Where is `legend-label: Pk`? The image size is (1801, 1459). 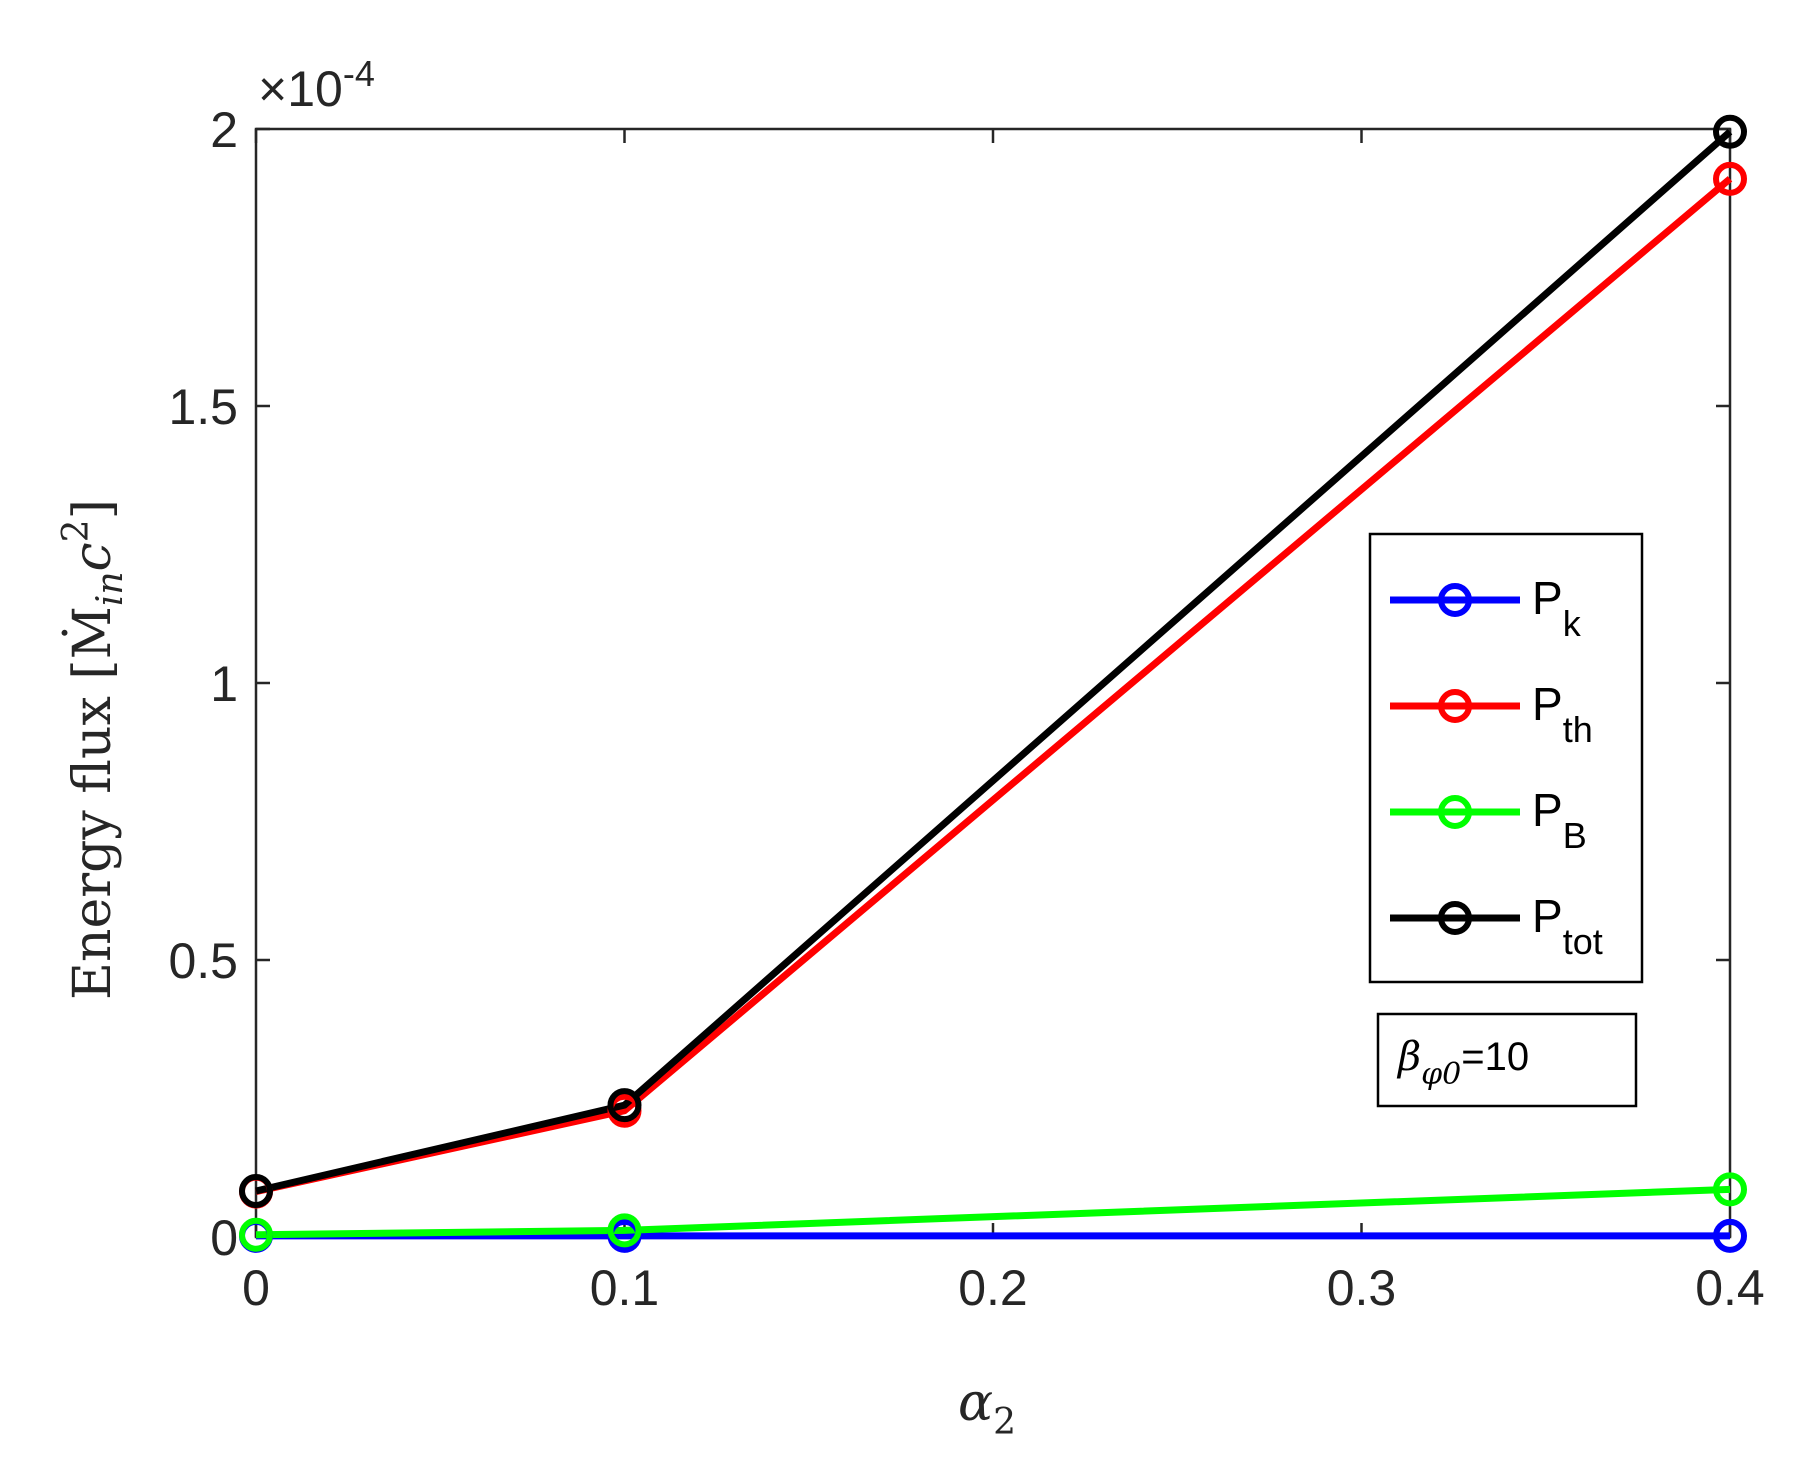 legend-label: Pk is located at coordinates (1557, 608).